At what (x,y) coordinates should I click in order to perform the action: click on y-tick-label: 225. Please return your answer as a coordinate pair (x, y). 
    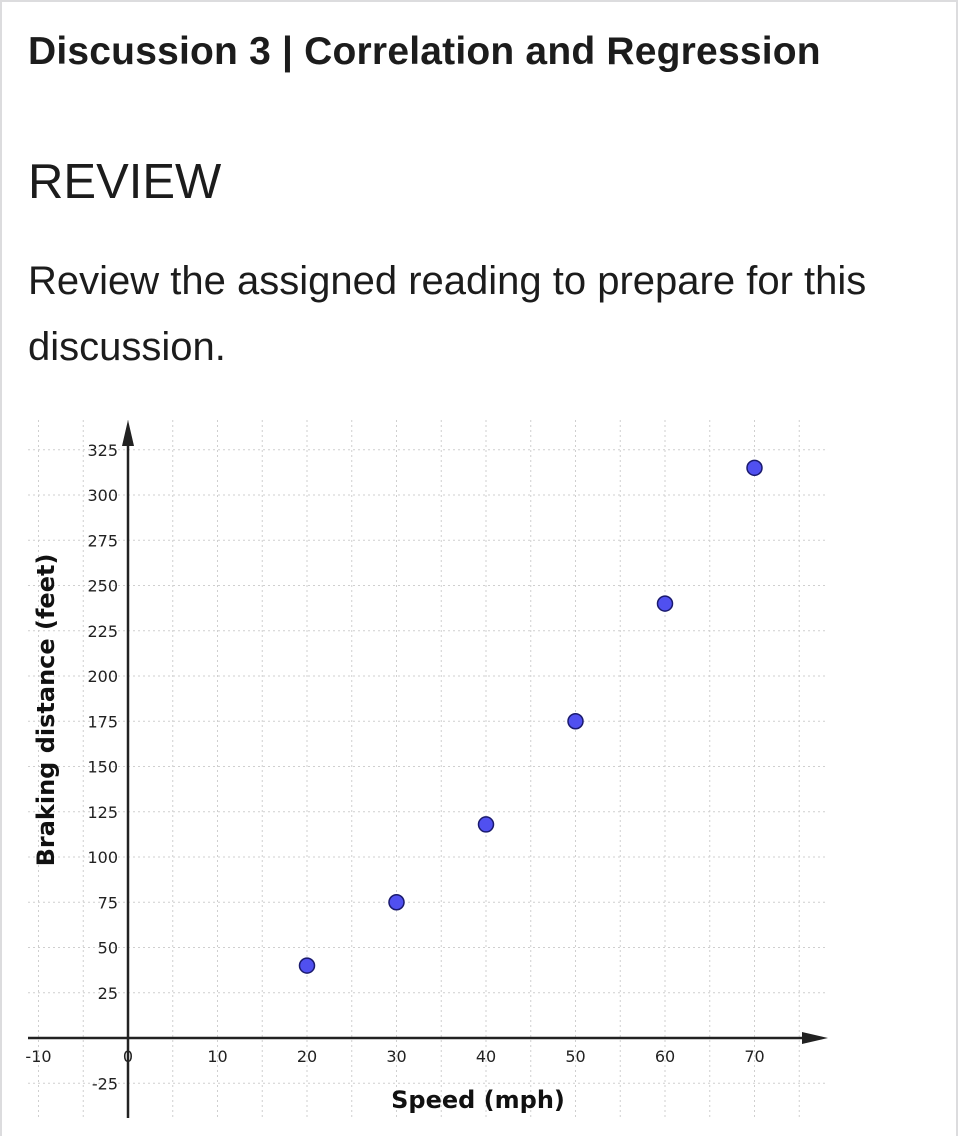
    Looking at the image, I should click on (102, 631).